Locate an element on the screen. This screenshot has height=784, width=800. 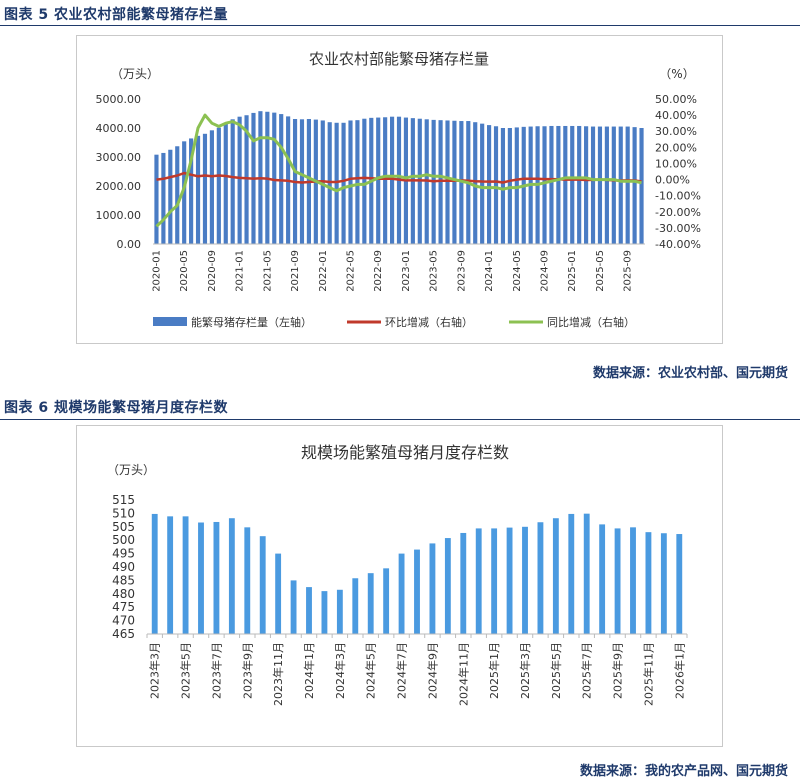
chart1-left-tick: 5000.00 is located at coordinates (119, 99).